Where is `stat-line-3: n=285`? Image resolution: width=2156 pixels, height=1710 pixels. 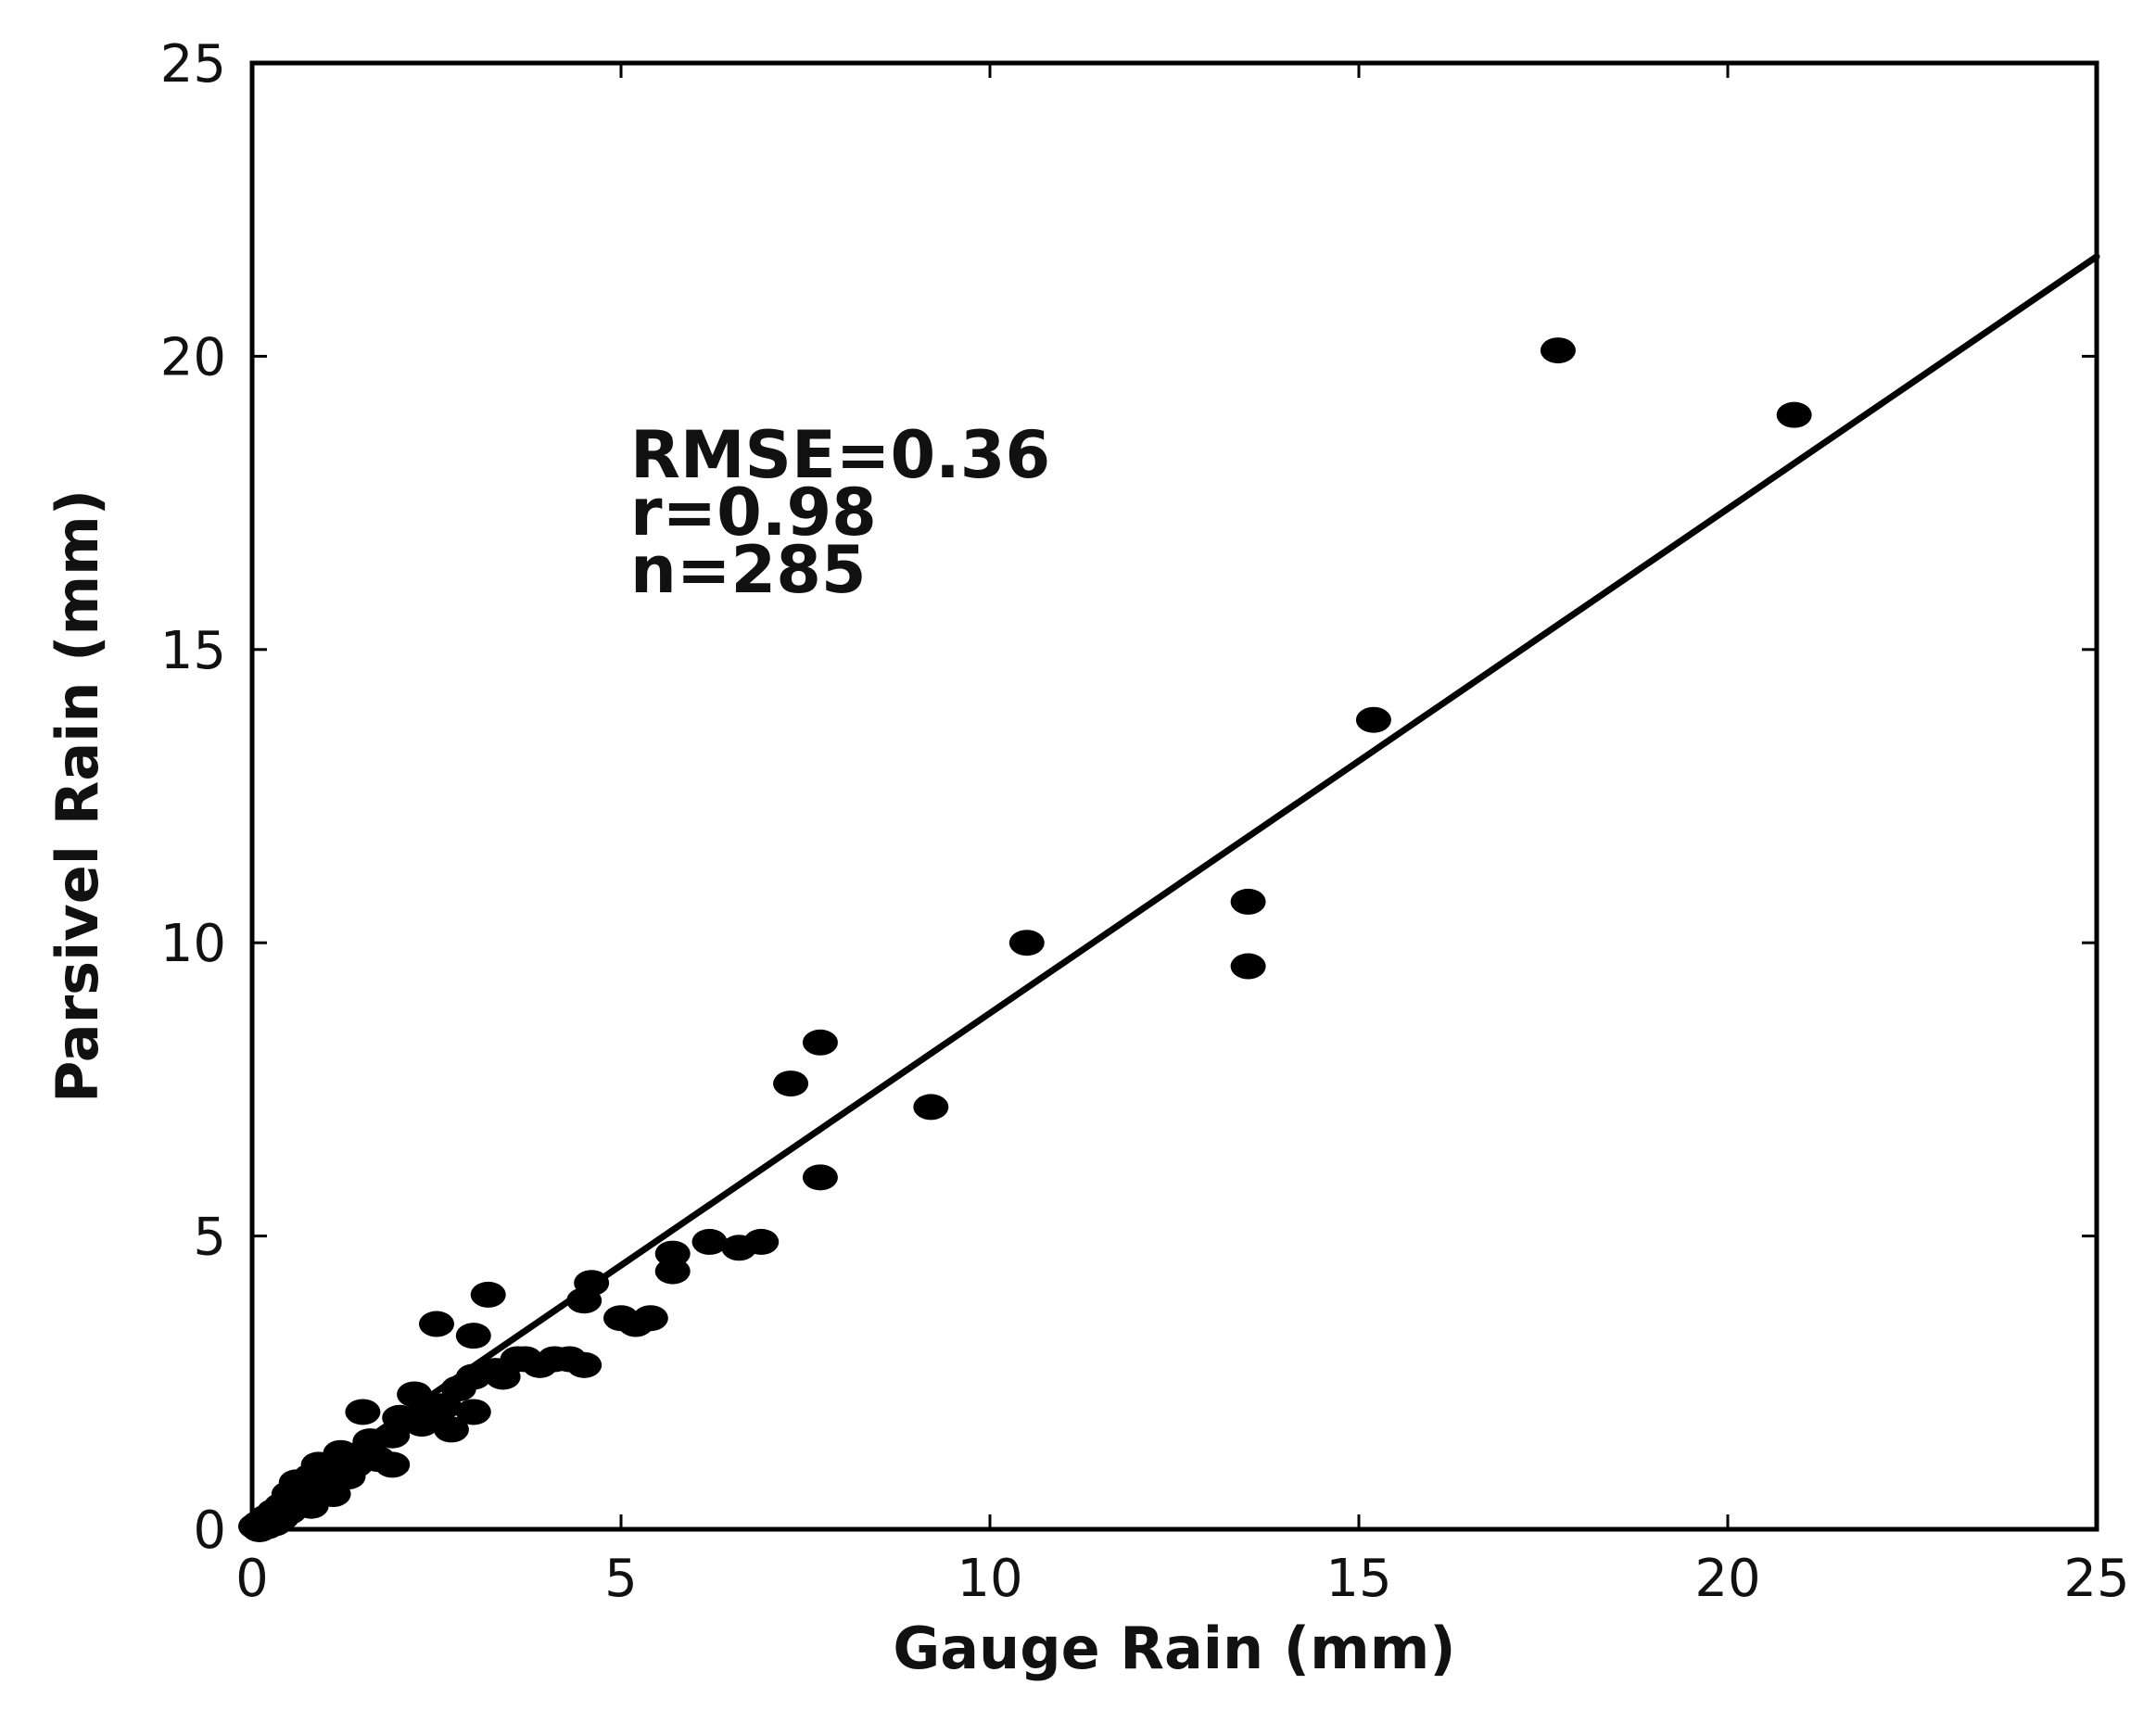
stat-line-3: n=285 is located at coordinates (749, 570).